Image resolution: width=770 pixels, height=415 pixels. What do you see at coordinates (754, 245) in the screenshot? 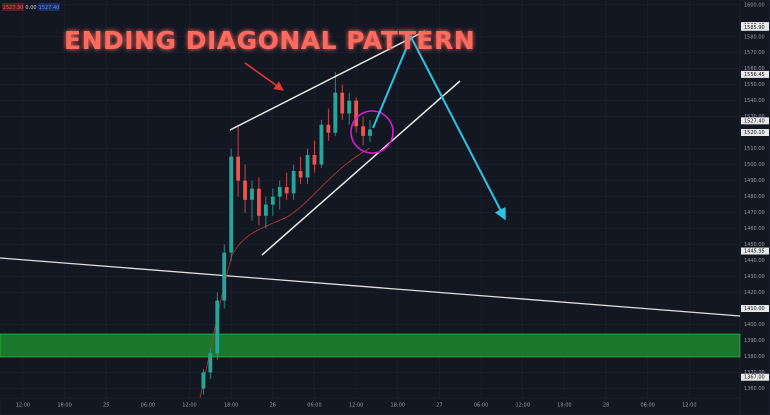
I see `y-tick-label: 1450.00` at bounding box center [754, 245].